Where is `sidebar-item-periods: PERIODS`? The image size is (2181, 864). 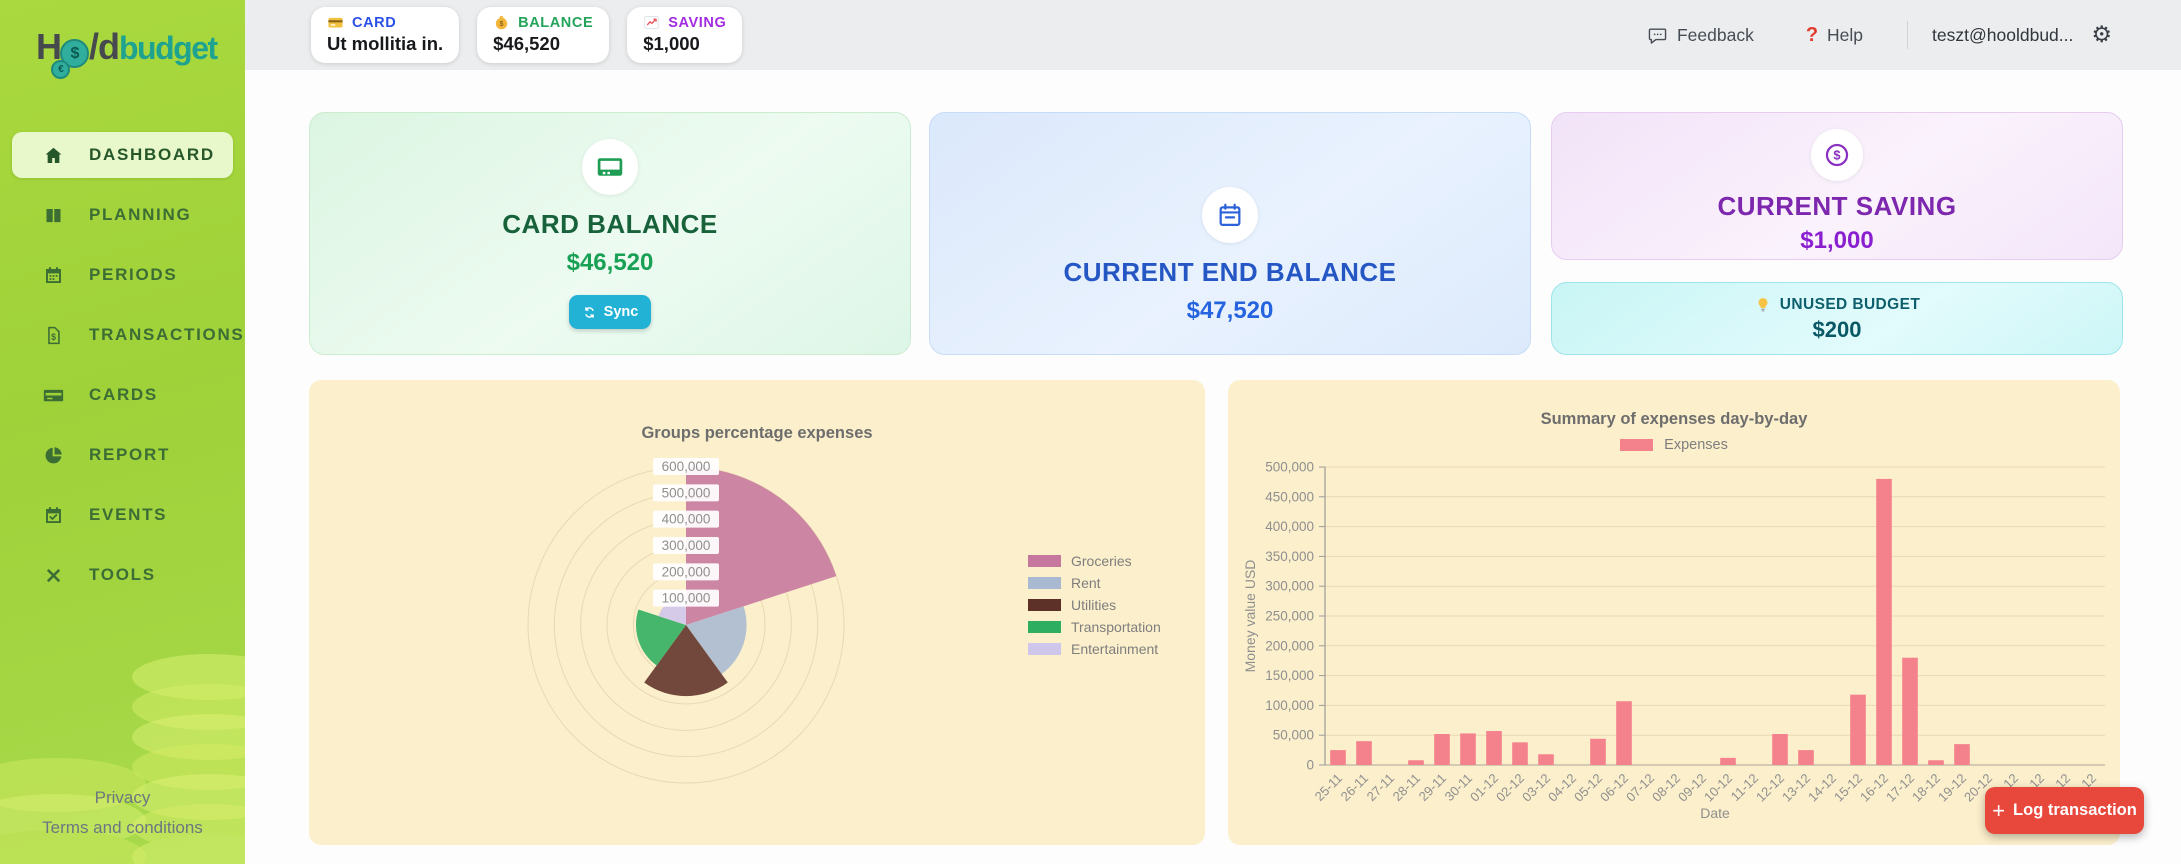
sidebar-item-periods: PERIODS is located at coordinates (122, 275).